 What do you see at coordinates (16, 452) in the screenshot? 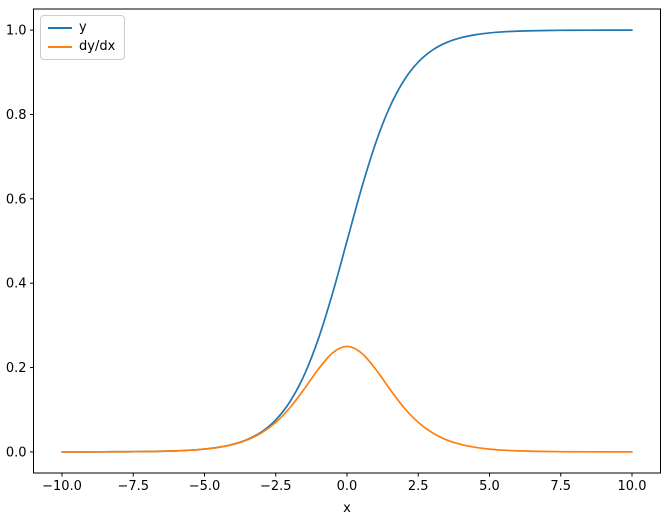
I see `y-tick-label: 0.0` at bounding box center [16, 452].